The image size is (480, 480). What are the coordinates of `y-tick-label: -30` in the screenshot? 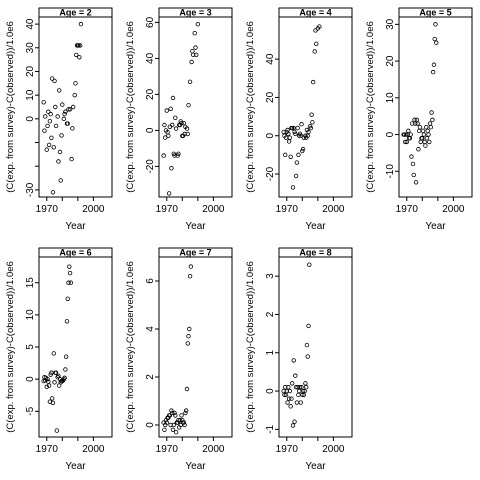 It's located at (30, 189).